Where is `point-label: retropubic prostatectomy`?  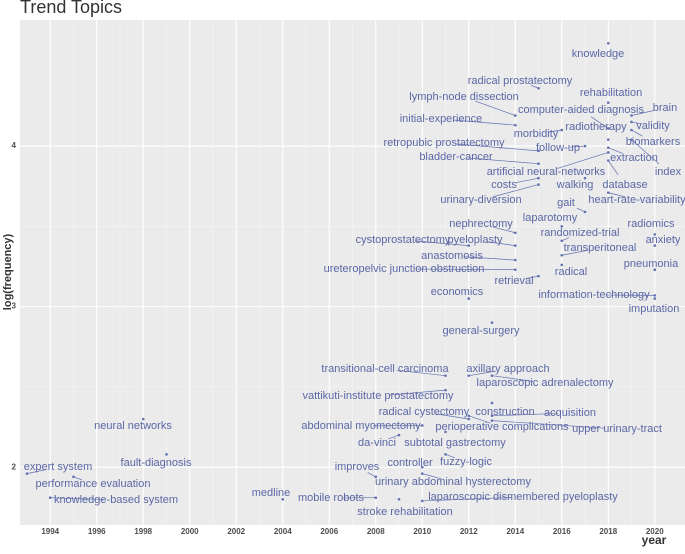
point-label: retropubic prostatectomy is located at coordinates (444, 143).